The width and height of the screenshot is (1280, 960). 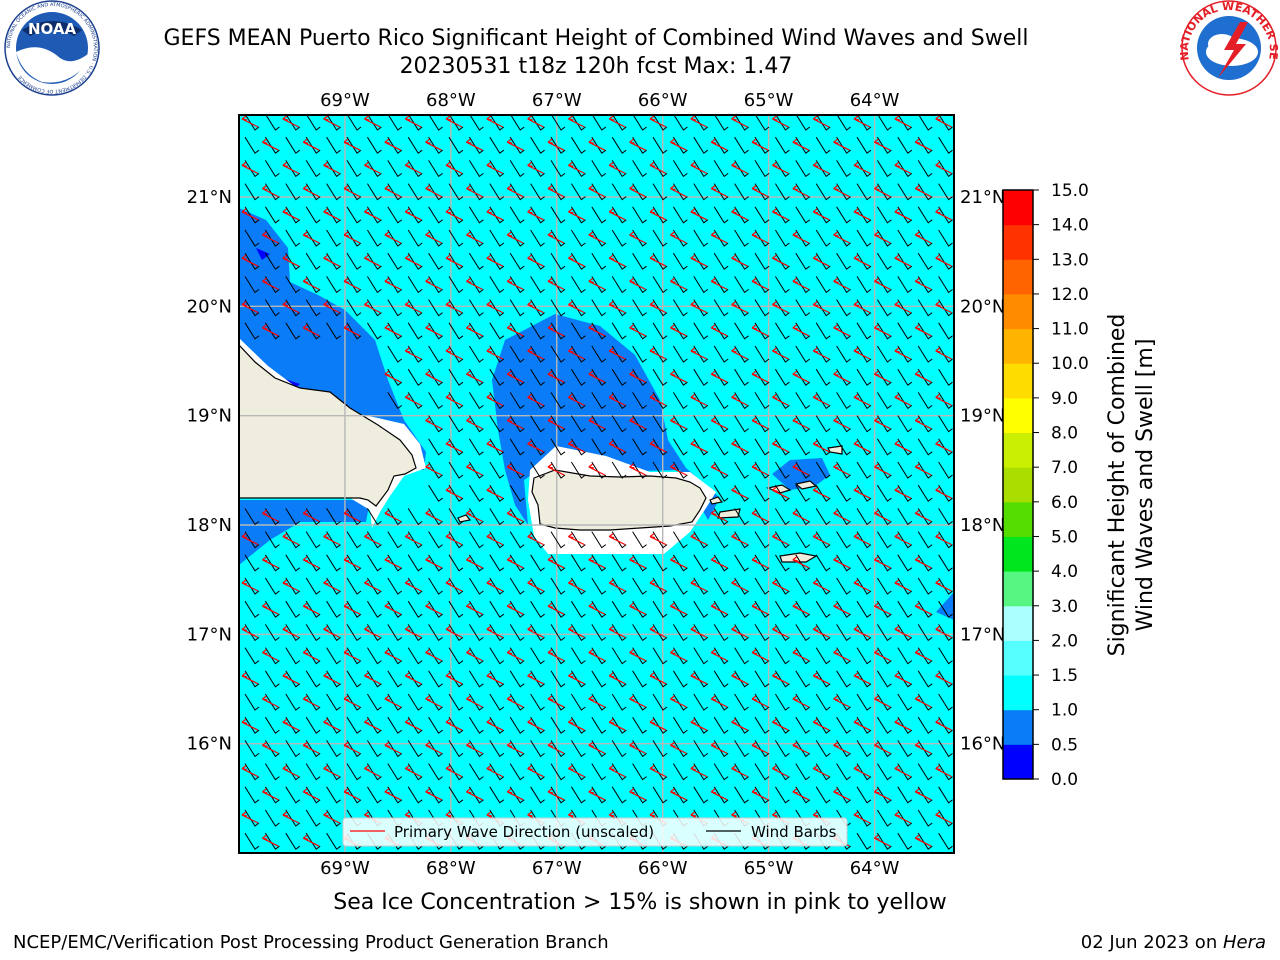 What do you see at coordinates (606, 419) in the screenshot?
I see `wave-band-mona-passage` at bounding box center [606, 419].